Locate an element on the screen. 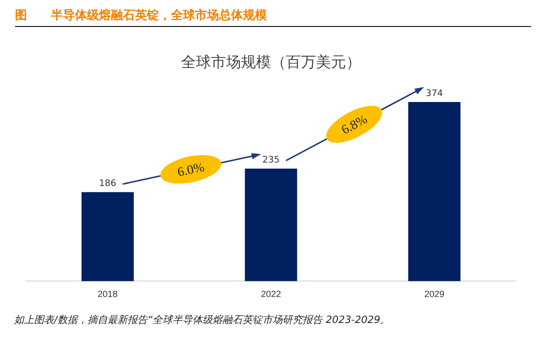  chart-title: 图 半导体级熔融石英锭，全球市场总体规模 is located at coordinates (273, 16).